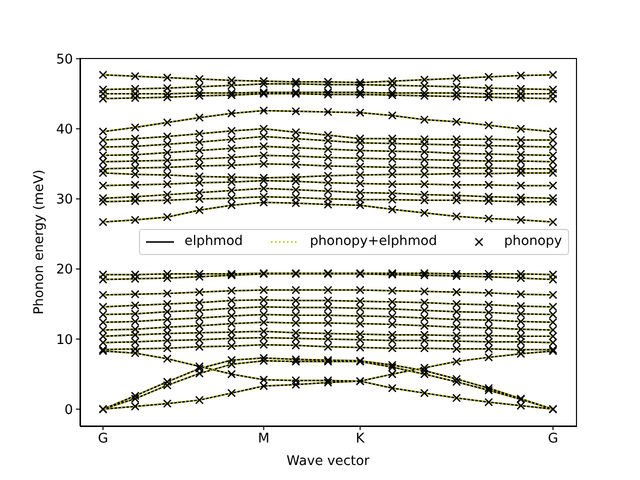 The image size is (640, 480). I want to click on y-tick-label: 30, so click(64, 200).